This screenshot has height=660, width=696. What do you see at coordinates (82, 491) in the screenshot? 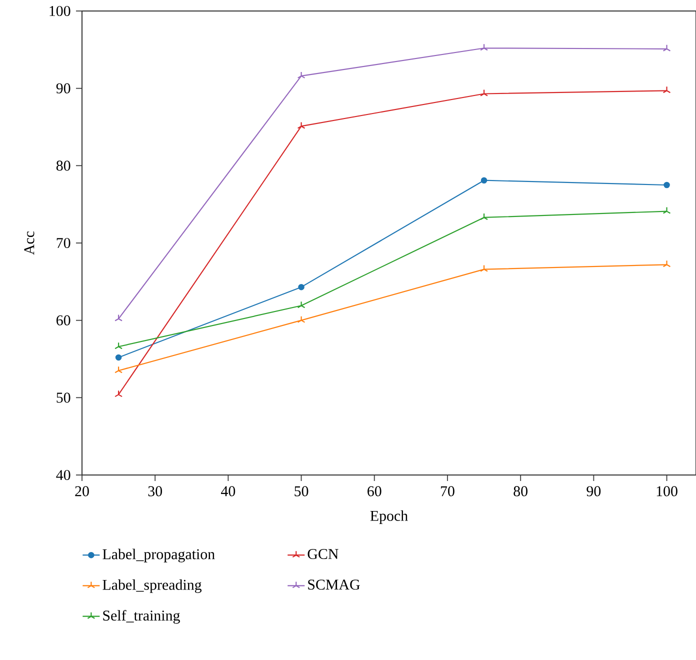
I see `x-tick-label: 20` at bounding box center [82, 491].